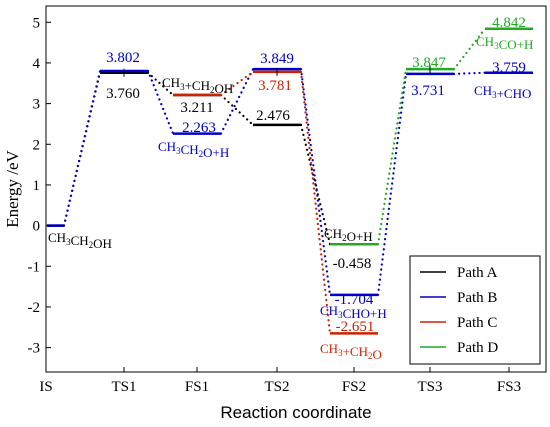 The width and height of the screenshot is (550, 427). Describe the element at coordinates (275, 86) in the screenshot. I see `value-label: 3.781` at that location.